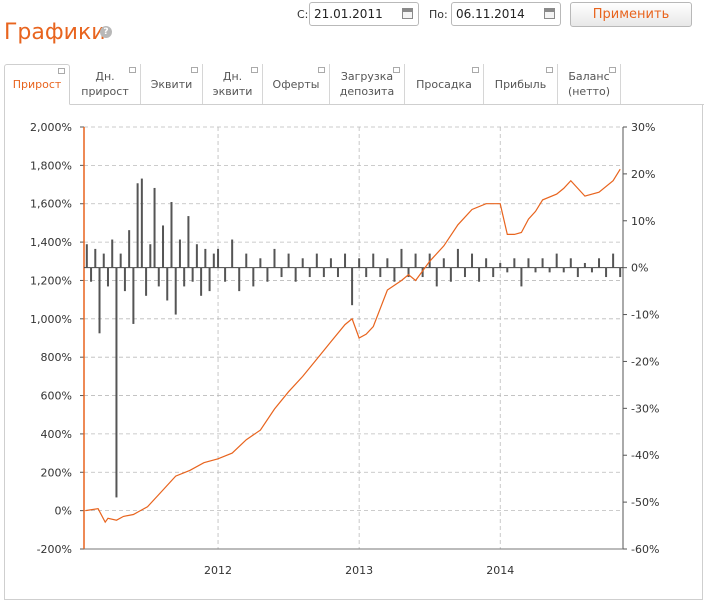 The width and height of the screenshot is (705, 601). I want to click on tab-growth: Прирост, so click(37, 84).